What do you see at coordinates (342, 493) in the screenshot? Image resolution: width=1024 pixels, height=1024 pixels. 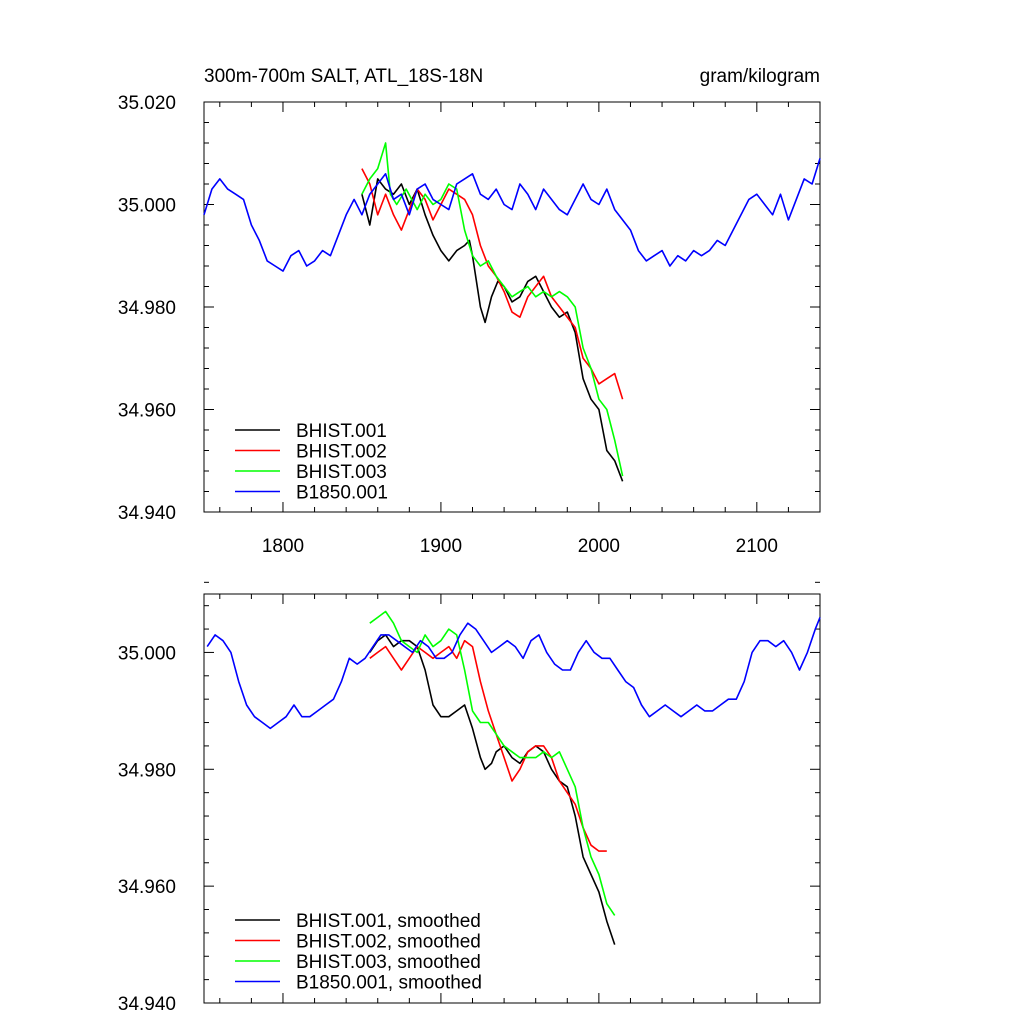 I see `legend-label: B1850.001` at bounding box center [342, 493].